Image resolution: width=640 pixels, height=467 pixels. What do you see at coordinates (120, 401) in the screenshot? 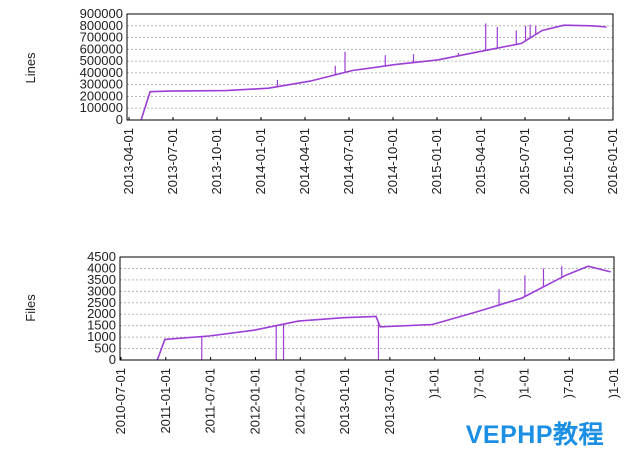
I see `x-tick-label: 2010-07-01` at bounding box center [120, 401].